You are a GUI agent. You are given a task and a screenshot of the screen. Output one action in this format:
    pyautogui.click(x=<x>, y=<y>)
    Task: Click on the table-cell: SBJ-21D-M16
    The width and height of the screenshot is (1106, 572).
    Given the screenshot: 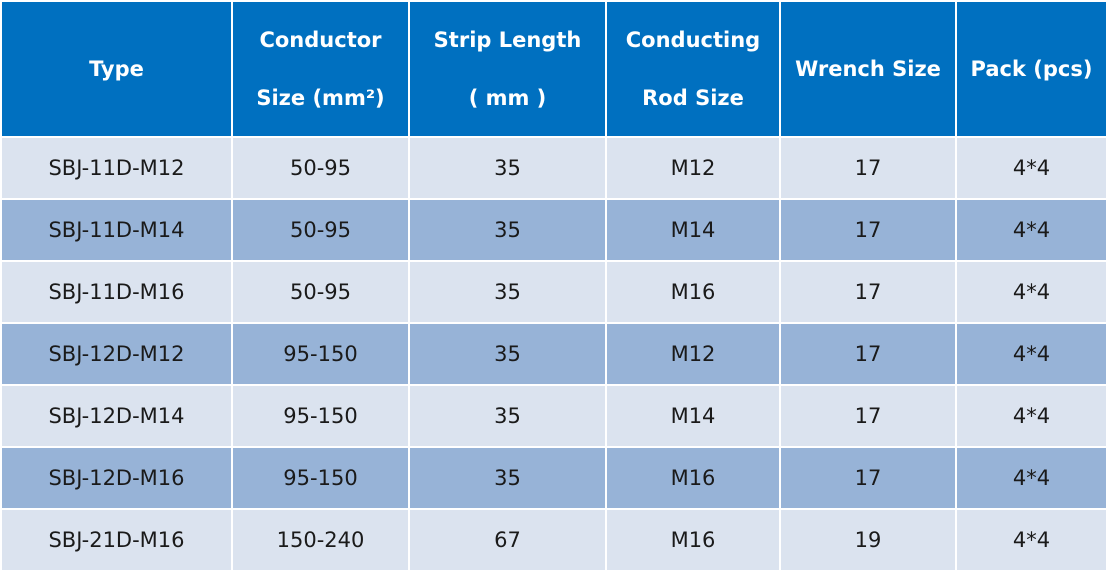 What is the action you would take?
    pyautogui.click(x=116, y=540)
    